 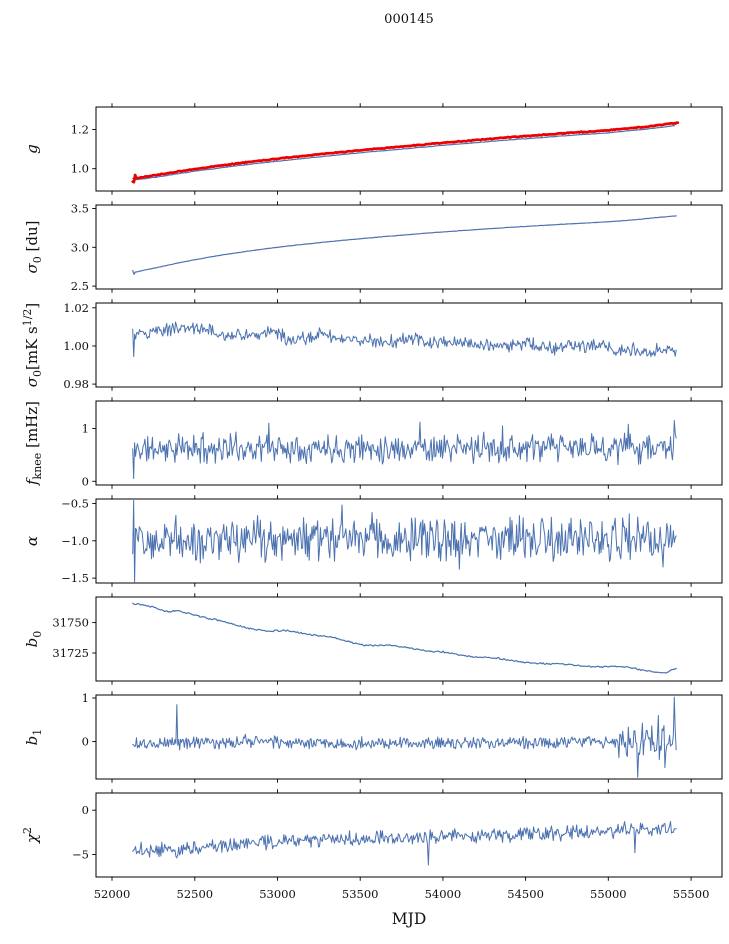 I want to click on x-axis-label: MJD, so click(x=409, y=919).